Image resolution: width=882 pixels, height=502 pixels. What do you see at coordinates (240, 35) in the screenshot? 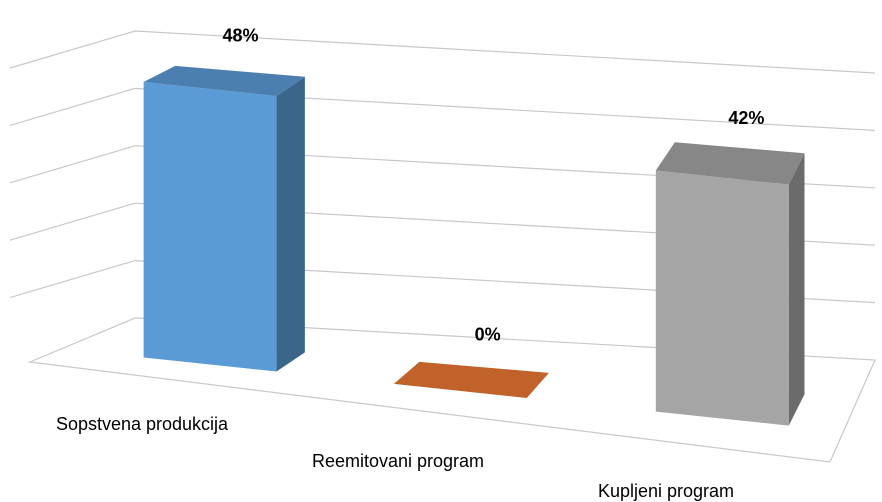
I see `value-label: 48%` at bounding box center [240, 35].